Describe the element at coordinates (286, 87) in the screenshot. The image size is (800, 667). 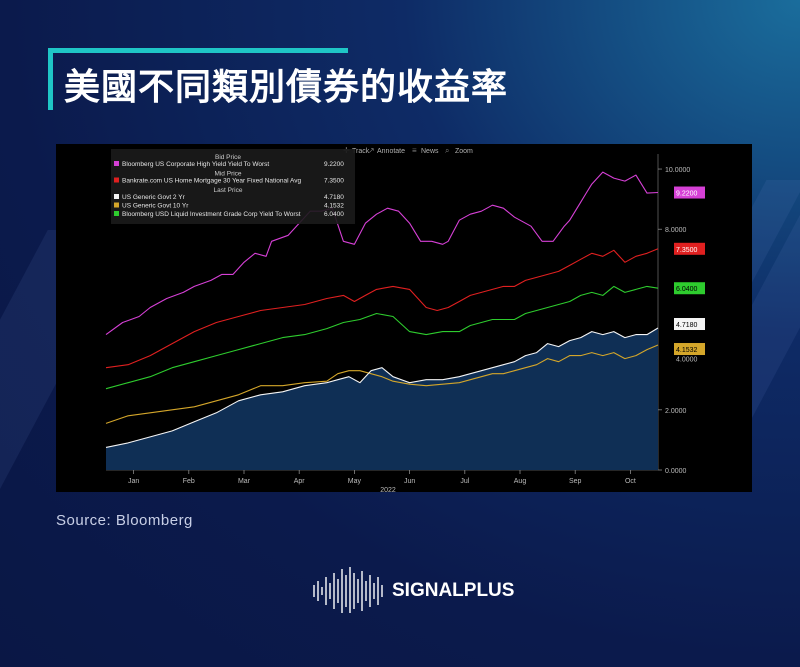
I see `page-title: 美國不同類別債券的收益率` at that location.